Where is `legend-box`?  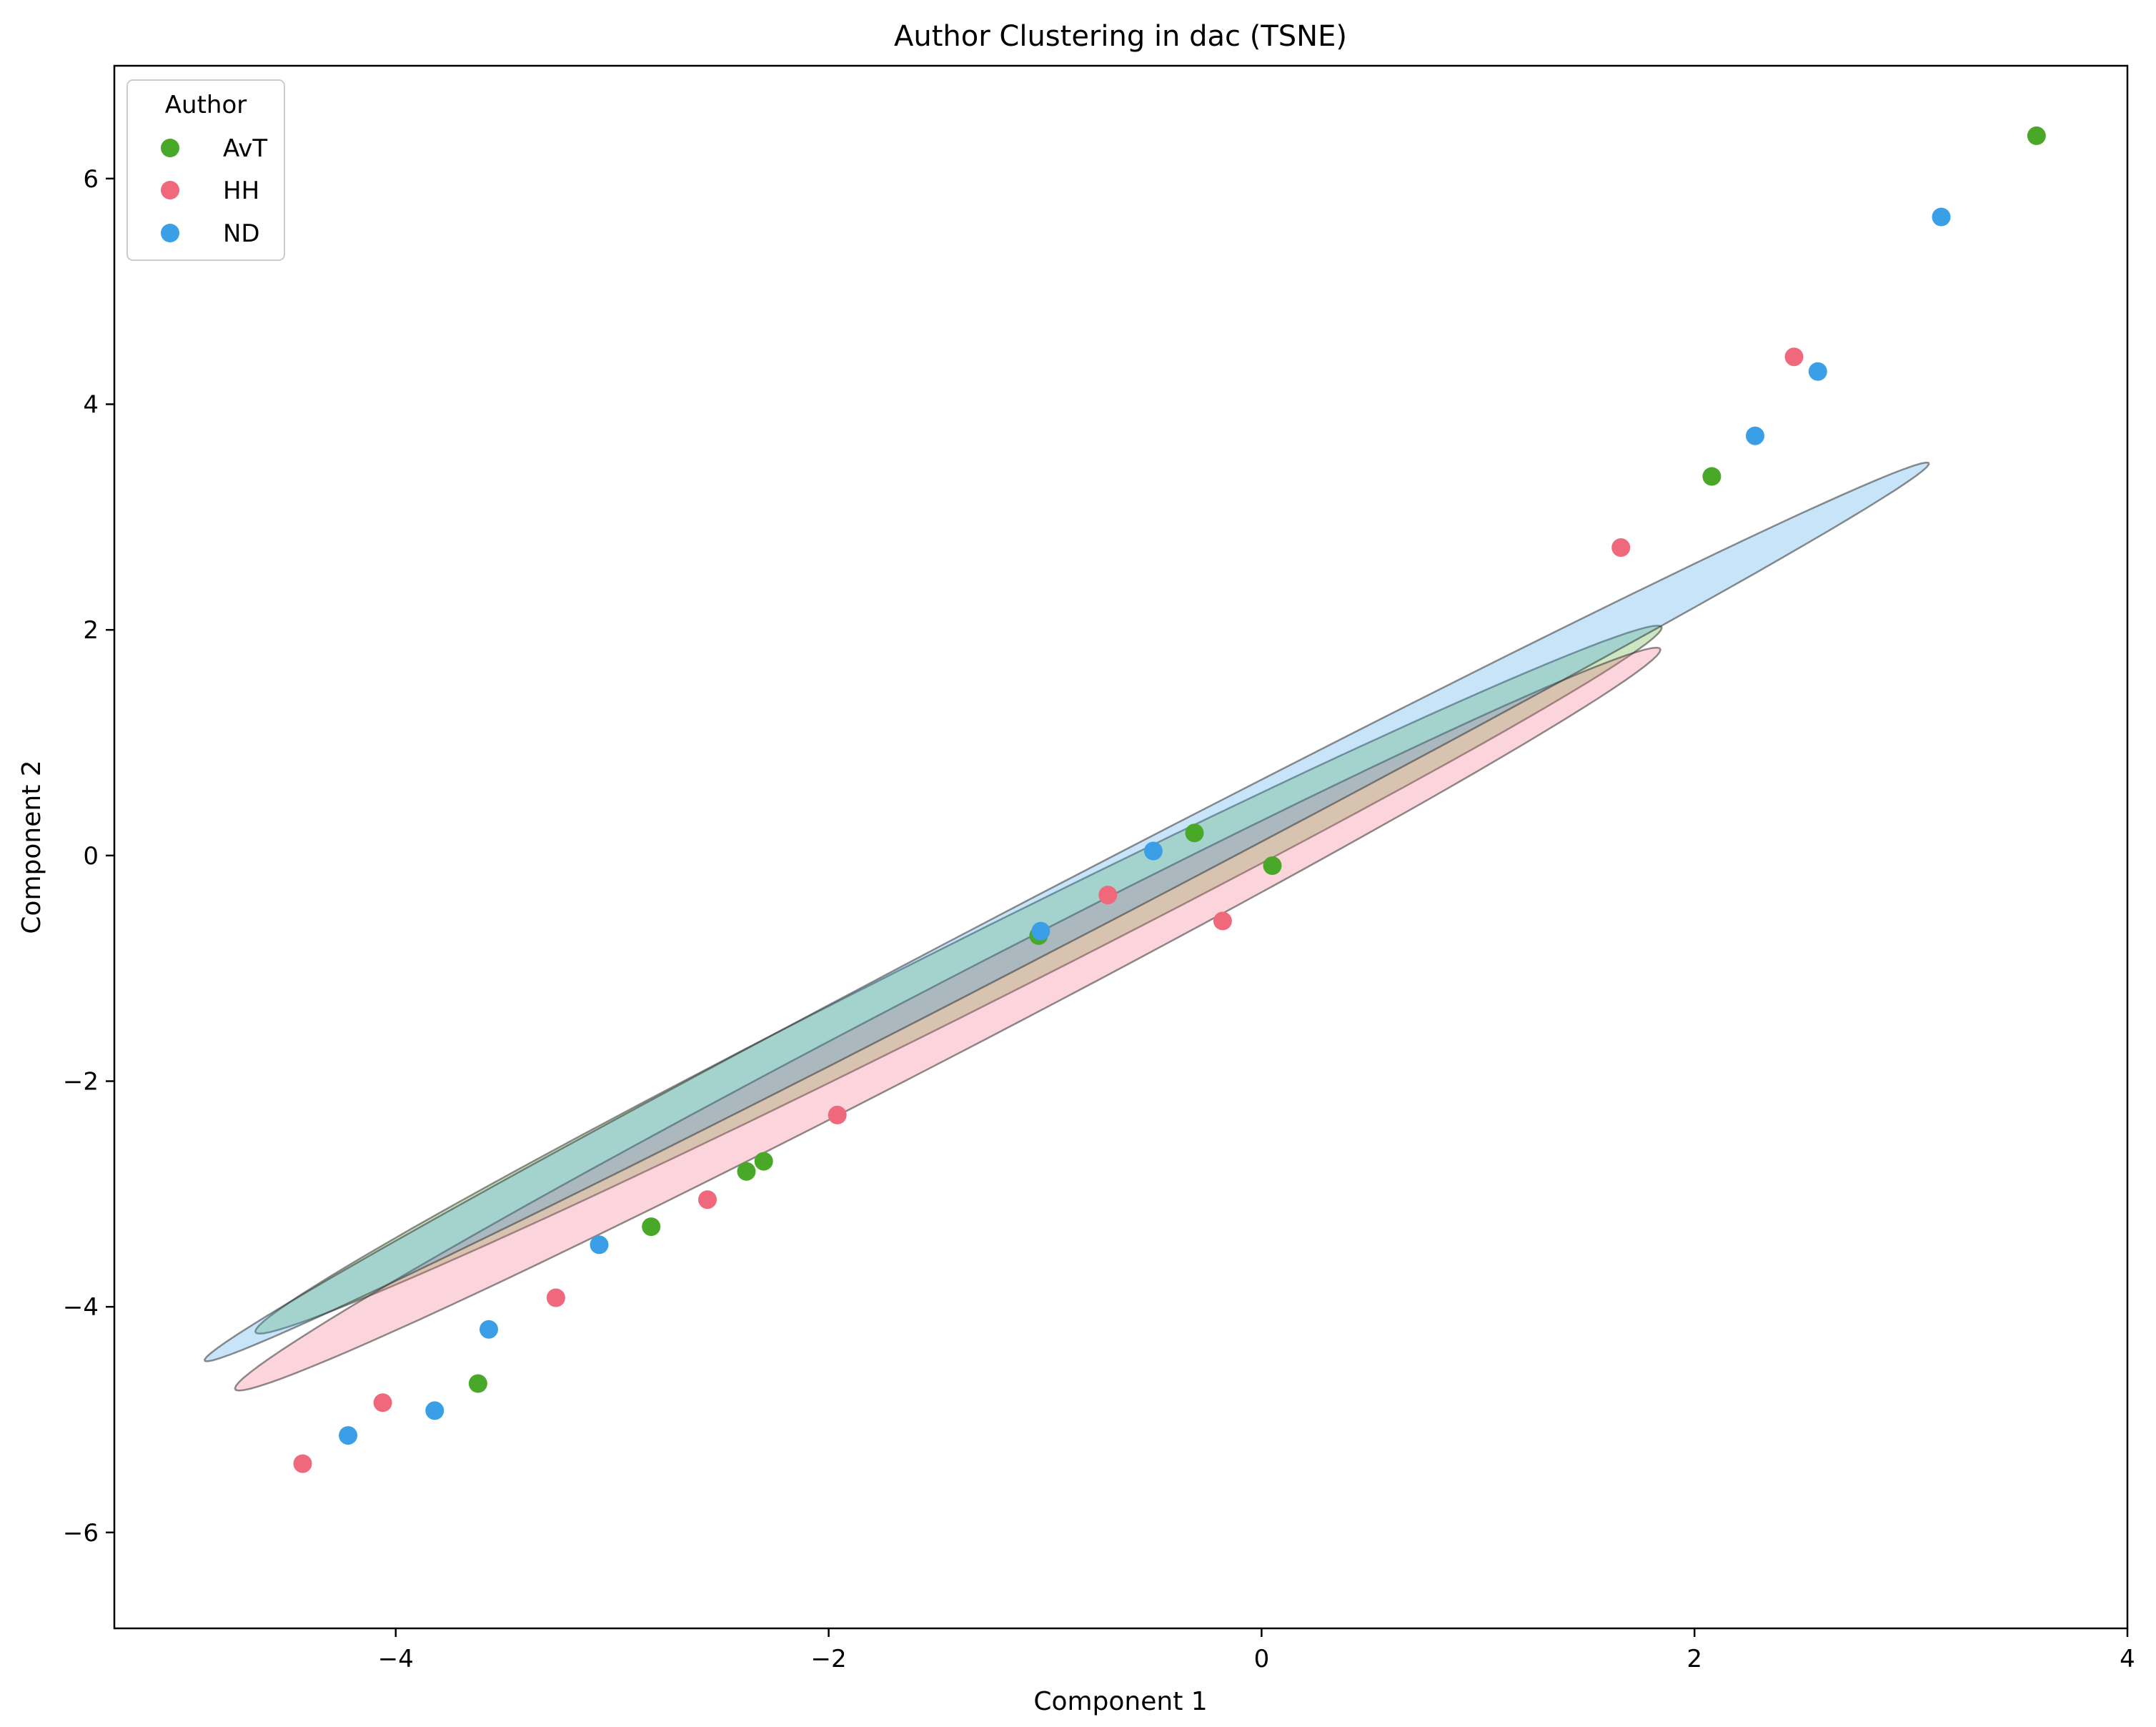
legend-box is located at coordinates (205, 170).